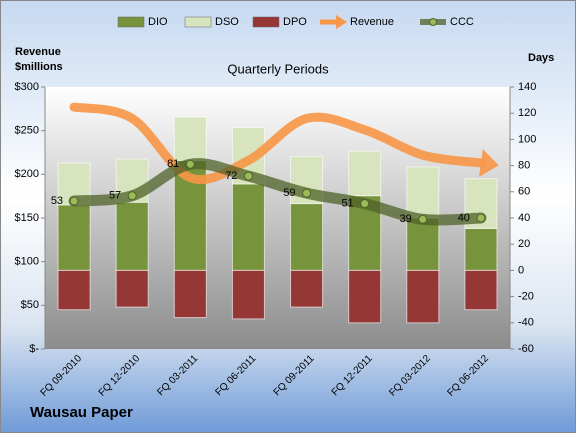  What do you see at coordinates (231, 176) in the screenshot?
I see `ccc-data-label: 72` at bounding box center [231, 176].